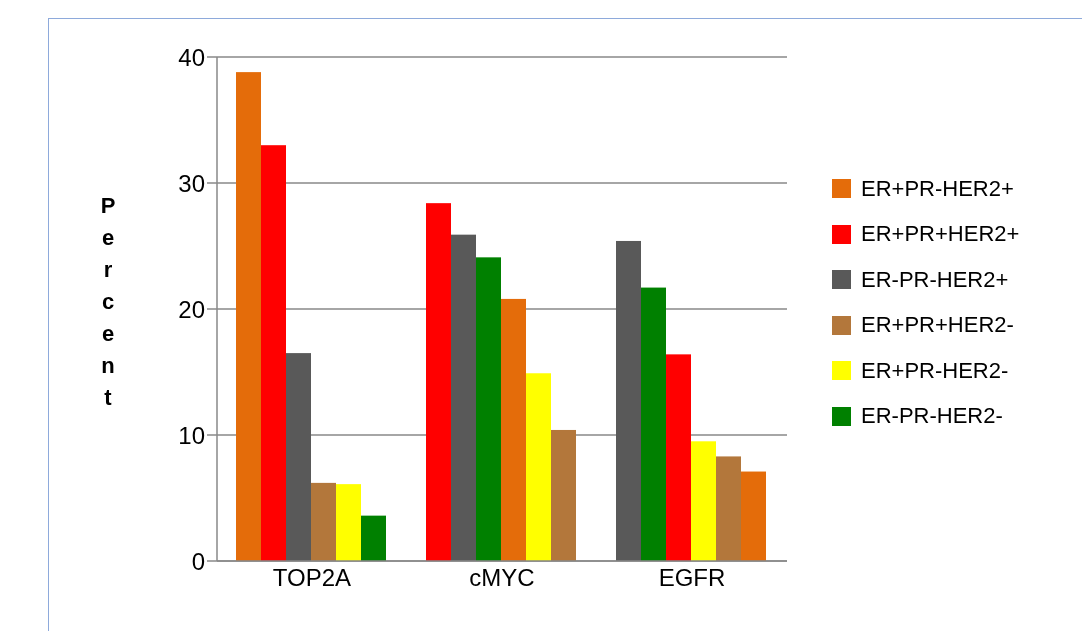  Describe the element at coordinates (502, 578) in the screenshot. I see `x-tick-label: cMYC` at that location.